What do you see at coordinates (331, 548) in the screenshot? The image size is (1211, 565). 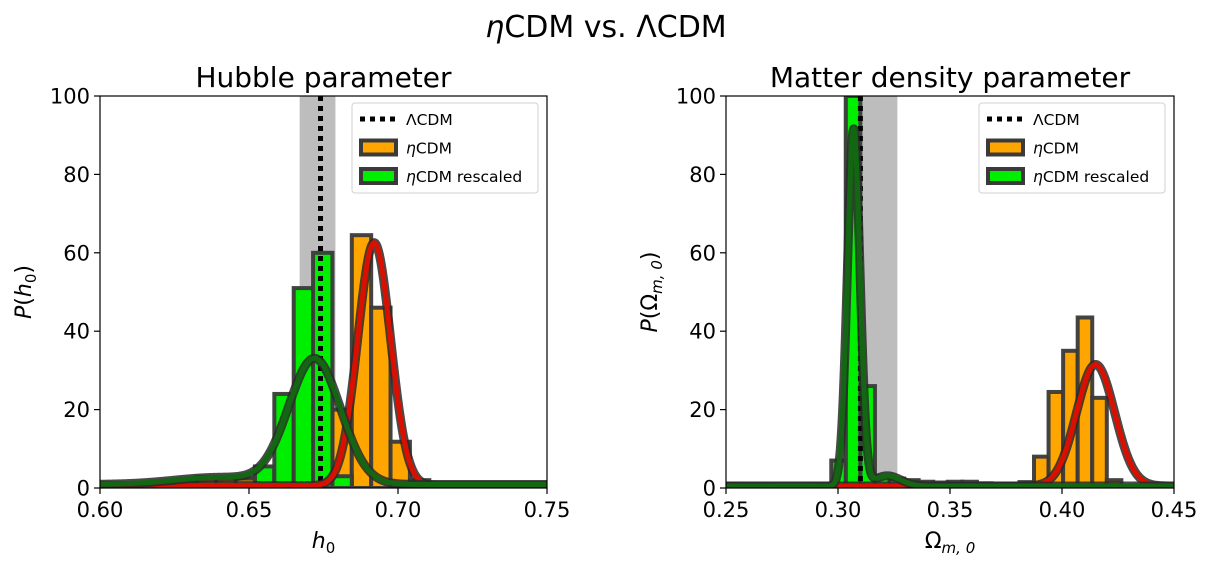 I see `x-label-subscript: 0` at bounding box center [331, 548].